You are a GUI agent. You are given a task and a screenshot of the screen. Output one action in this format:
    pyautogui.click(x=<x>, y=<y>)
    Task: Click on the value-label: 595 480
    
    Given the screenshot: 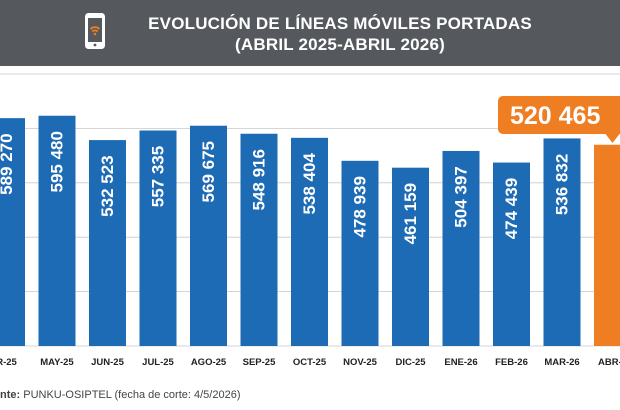 What is the action you would take?
    pyautogui.click(x=57, y=161)
    